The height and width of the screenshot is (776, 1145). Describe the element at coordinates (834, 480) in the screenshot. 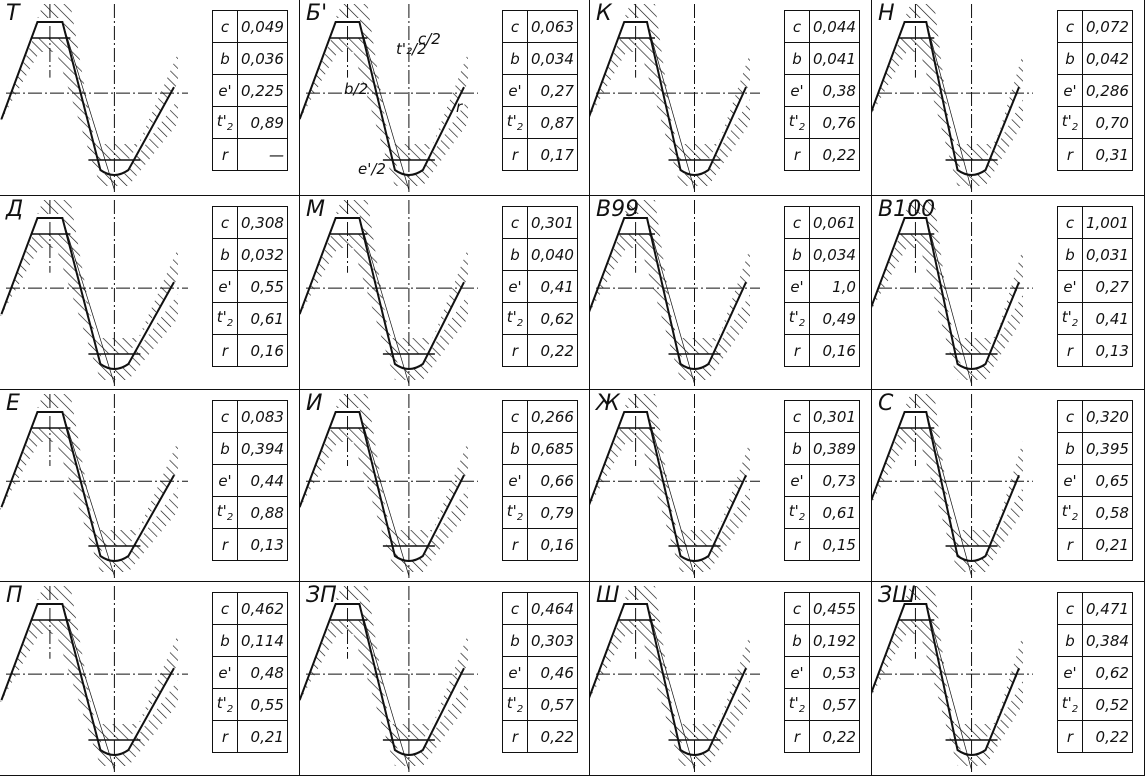

I see `parameter-value: 0,73` at that location.